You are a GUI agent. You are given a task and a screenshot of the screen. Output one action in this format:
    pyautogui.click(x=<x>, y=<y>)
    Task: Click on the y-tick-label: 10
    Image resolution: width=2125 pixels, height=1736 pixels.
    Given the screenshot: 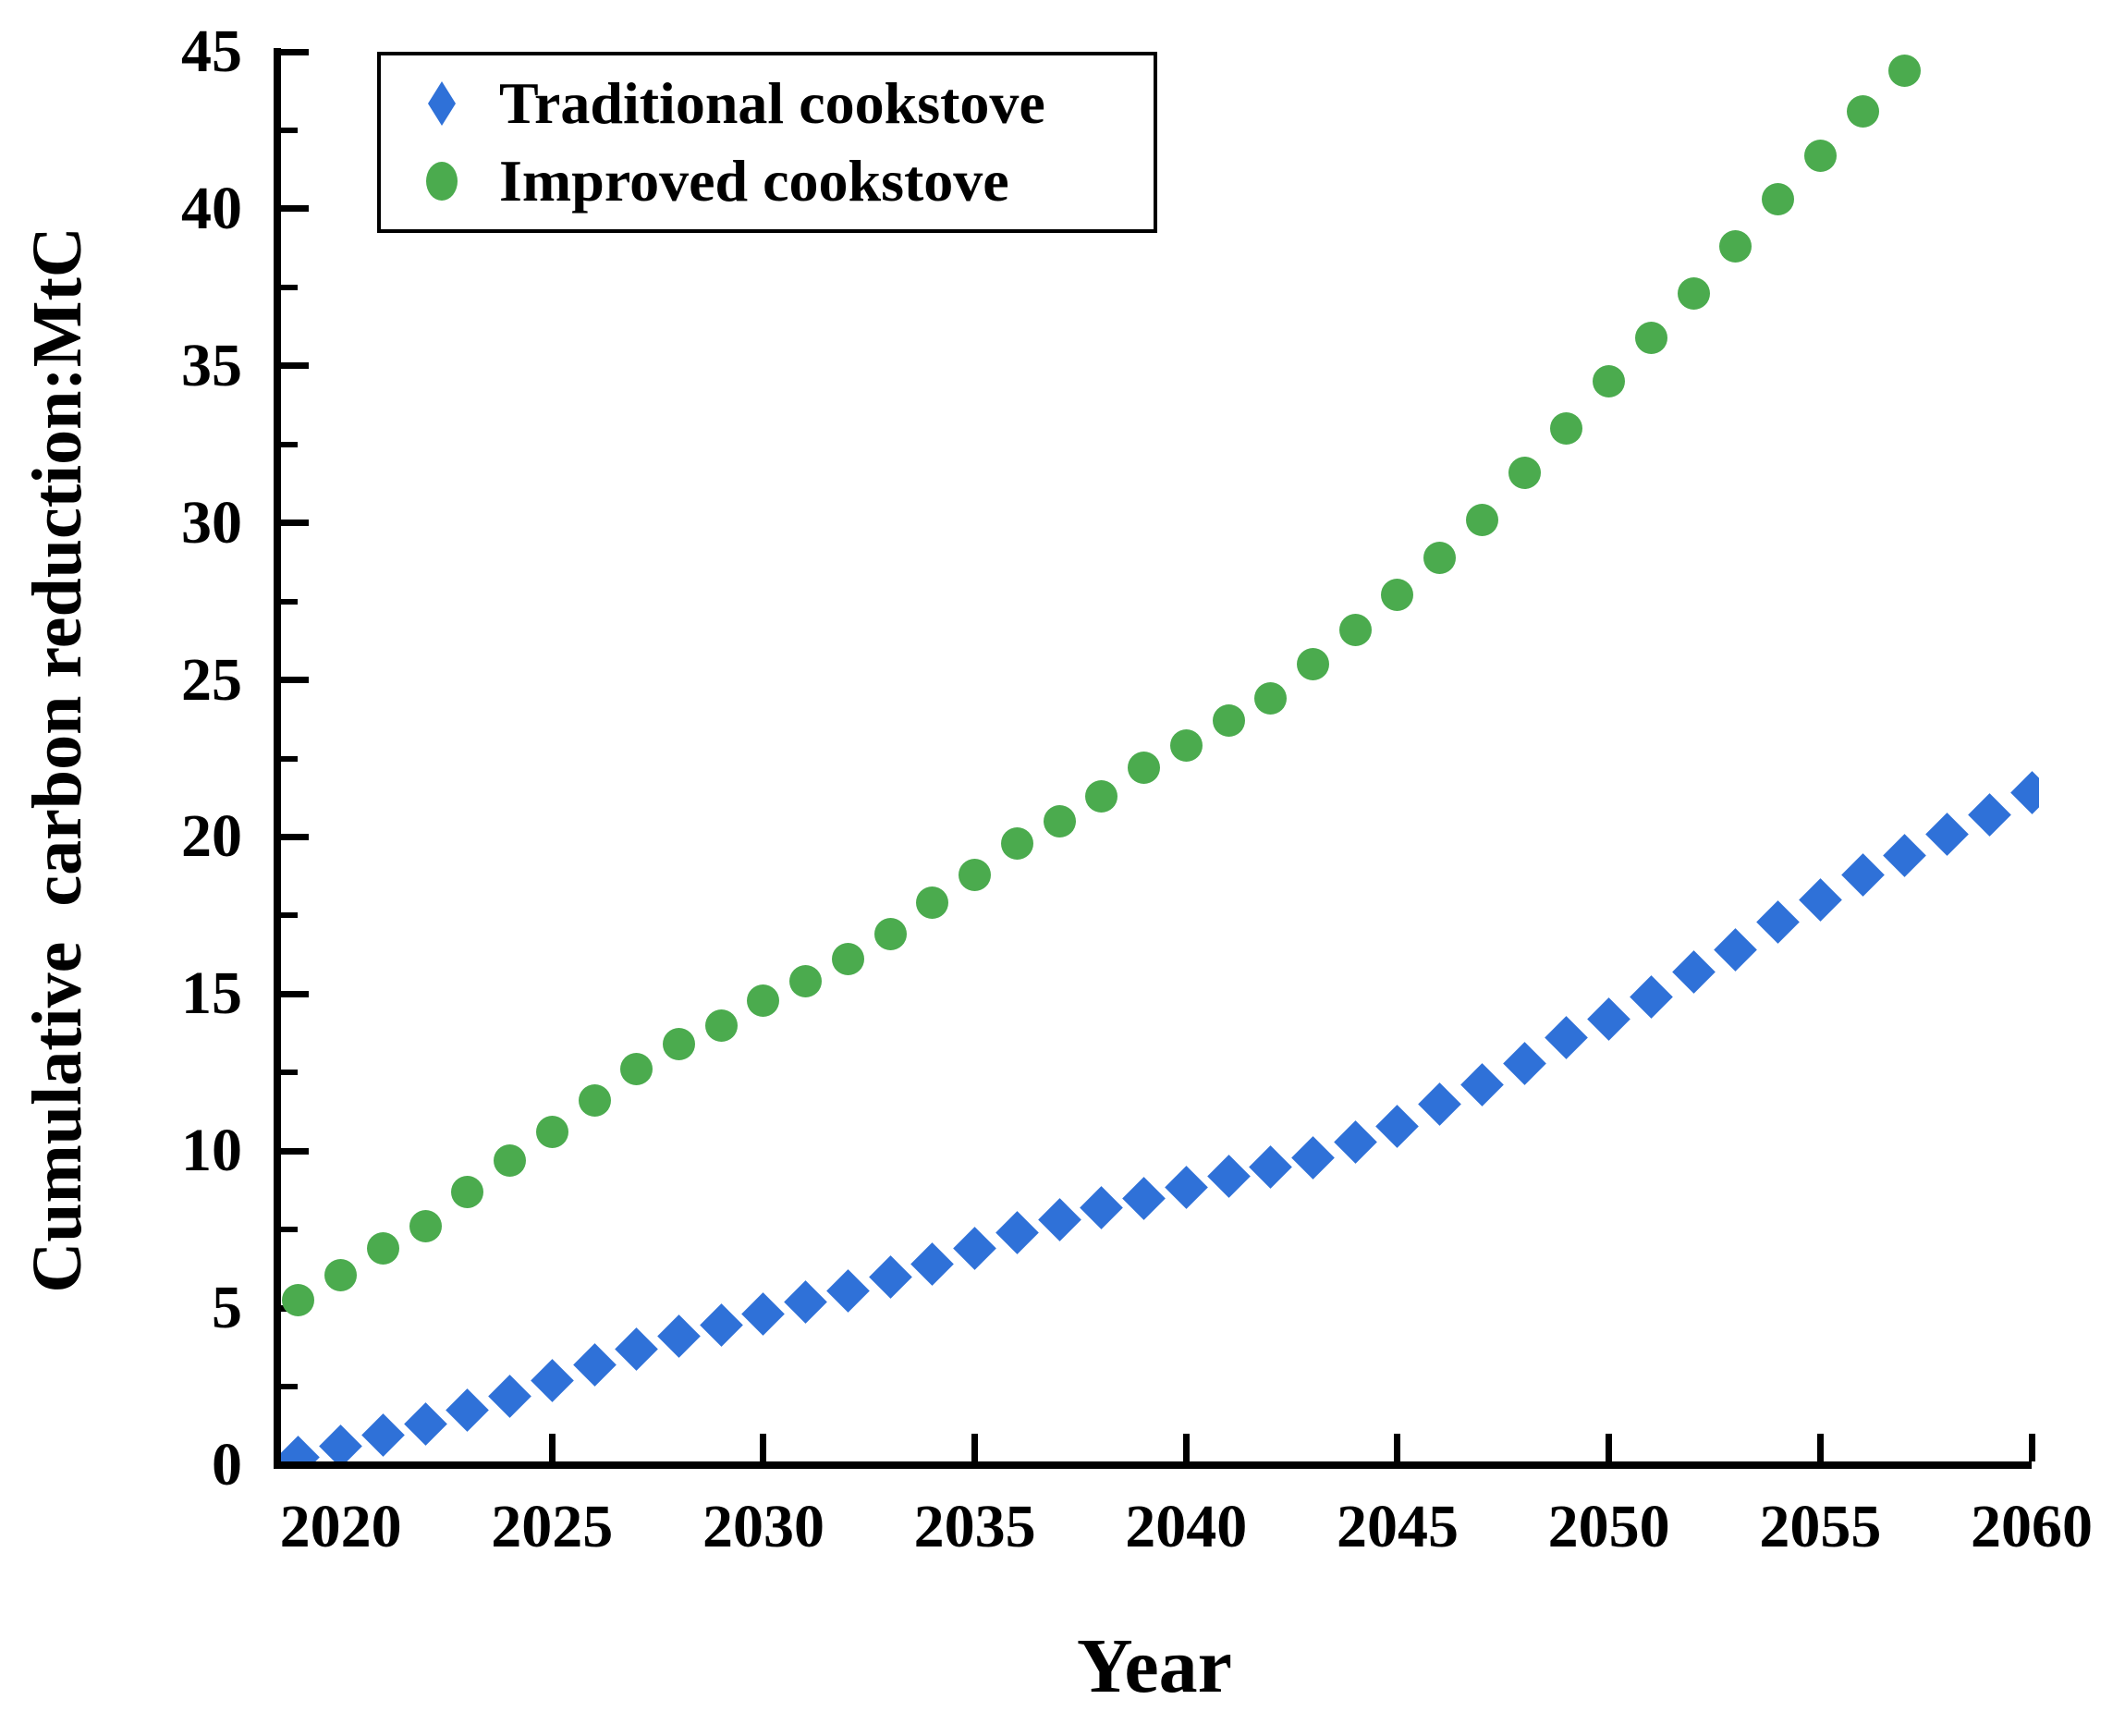 What is the action you would take?
    pyautogui.click(x=211, y=1151)
    